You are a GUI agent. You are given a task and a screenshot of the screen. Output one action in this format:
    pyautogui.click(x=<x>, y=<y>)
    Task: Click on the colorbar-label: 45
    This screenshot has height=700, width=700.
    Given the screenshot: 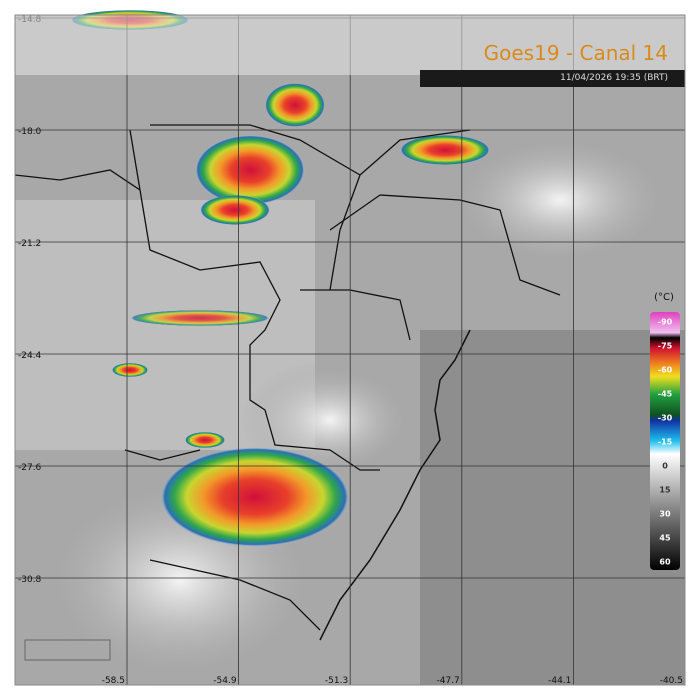 What is the action you would take?
    pyautogui.click(x=665, y=538)
    